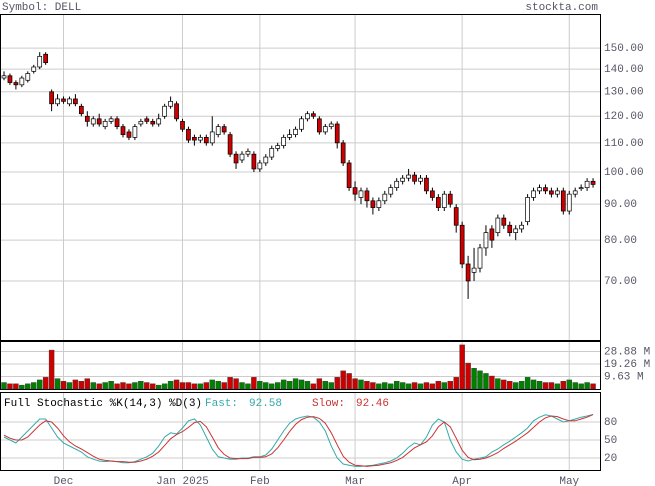 This screenshot has height=486, width=655. What do you see at coordinates (260, 481) in the screenshot?
I see `x-tick-label: Feb` at bounding box center [260, 481].